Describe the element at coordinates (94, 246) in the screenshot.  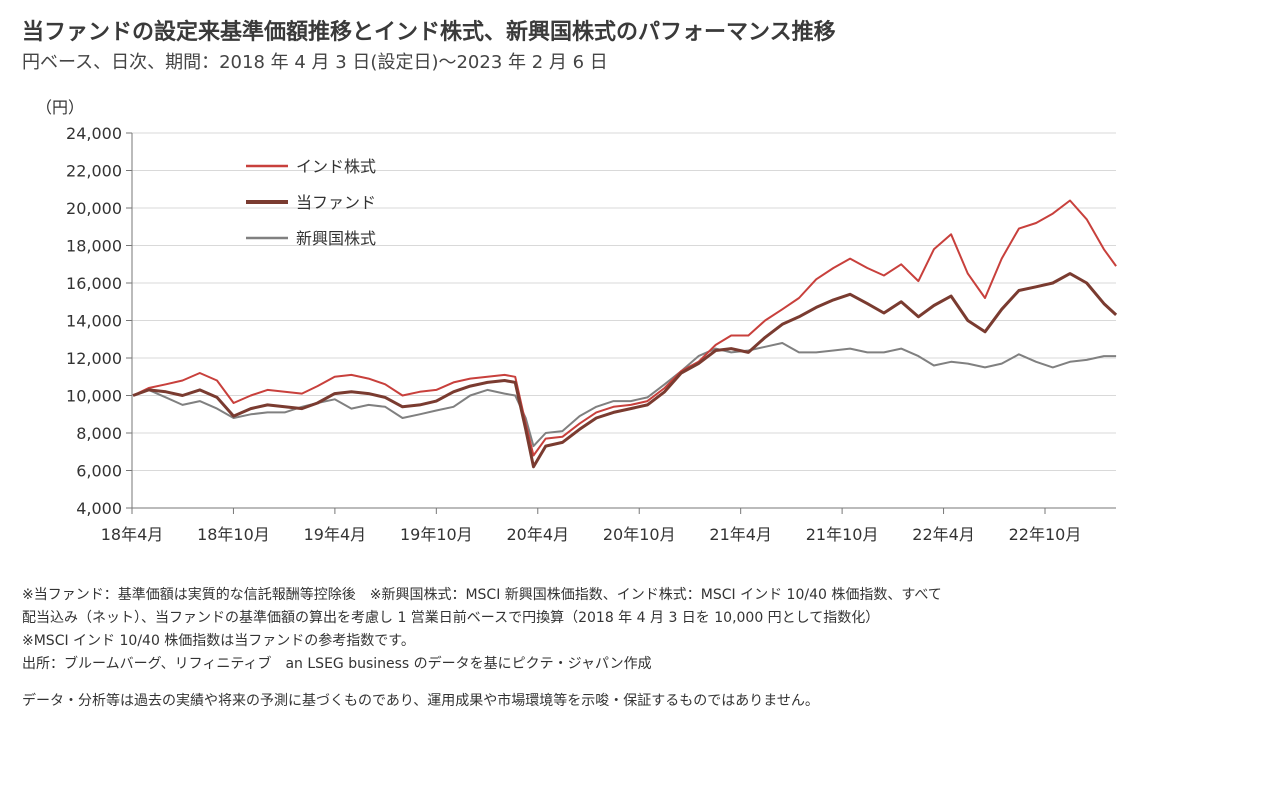
I see `y-tick-label: 18,000` at that location.